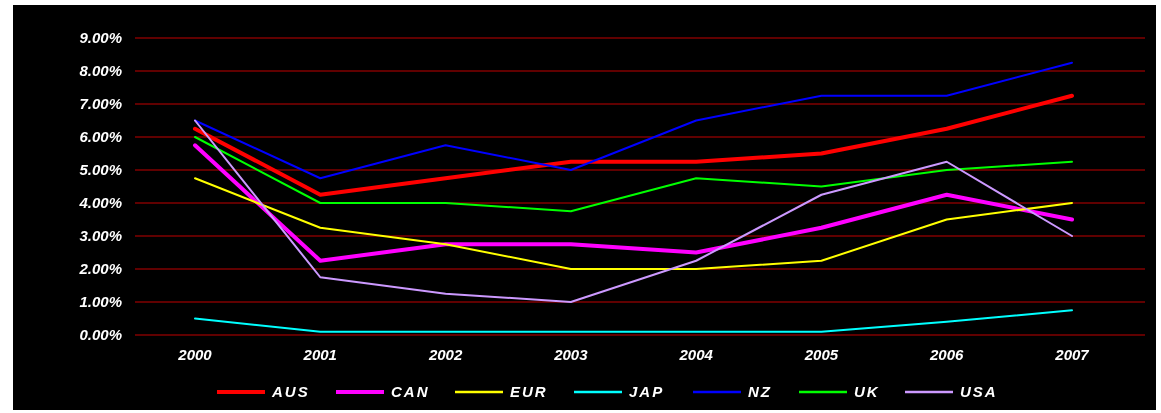  What do you see at coordinates (867, 392) in the screenshot?
I see `legend-label: UK` at bounding box center [867, 392].